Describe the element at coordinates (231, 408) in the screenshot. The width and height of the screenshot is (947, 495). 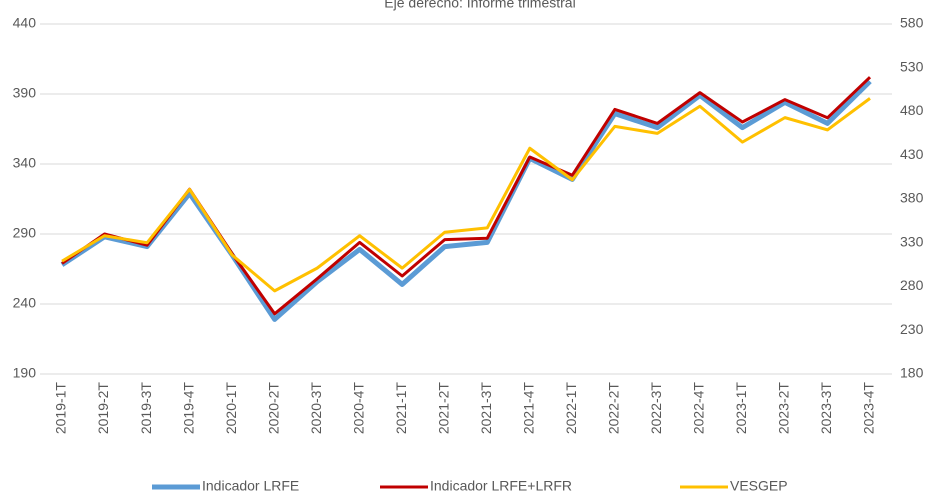
I see `x-tick-label: 2020-1T` at that location.